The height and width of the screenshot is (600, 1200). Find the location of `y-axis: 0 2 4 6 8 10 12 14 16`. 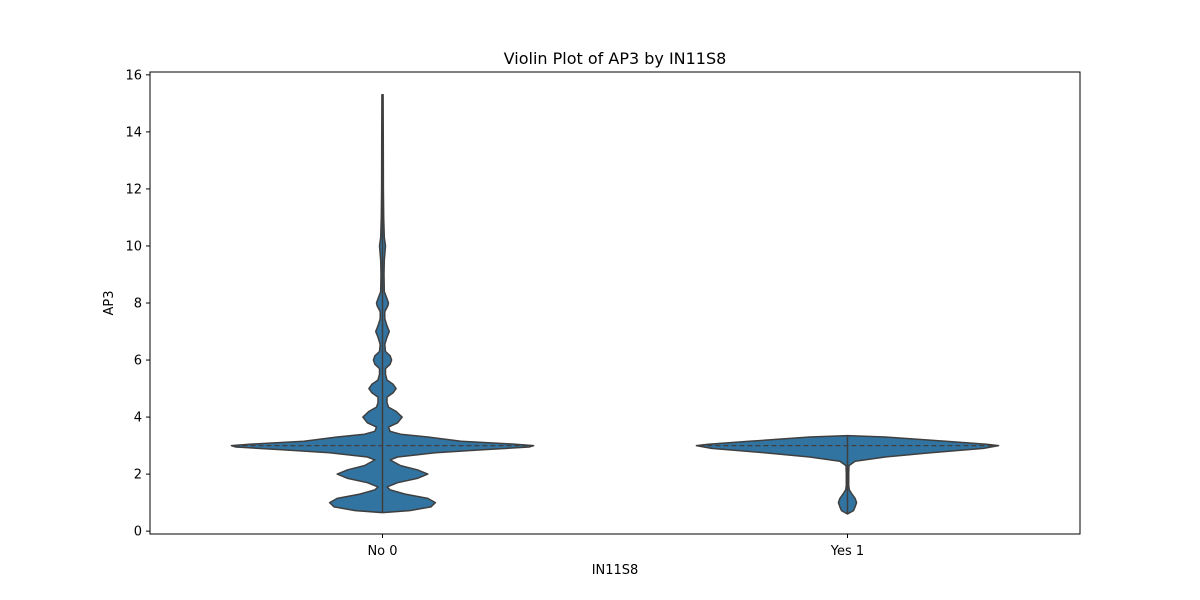

y-axis: 0 2 4 6 8 10 12 14 16 is located at coordinates (137, 304).